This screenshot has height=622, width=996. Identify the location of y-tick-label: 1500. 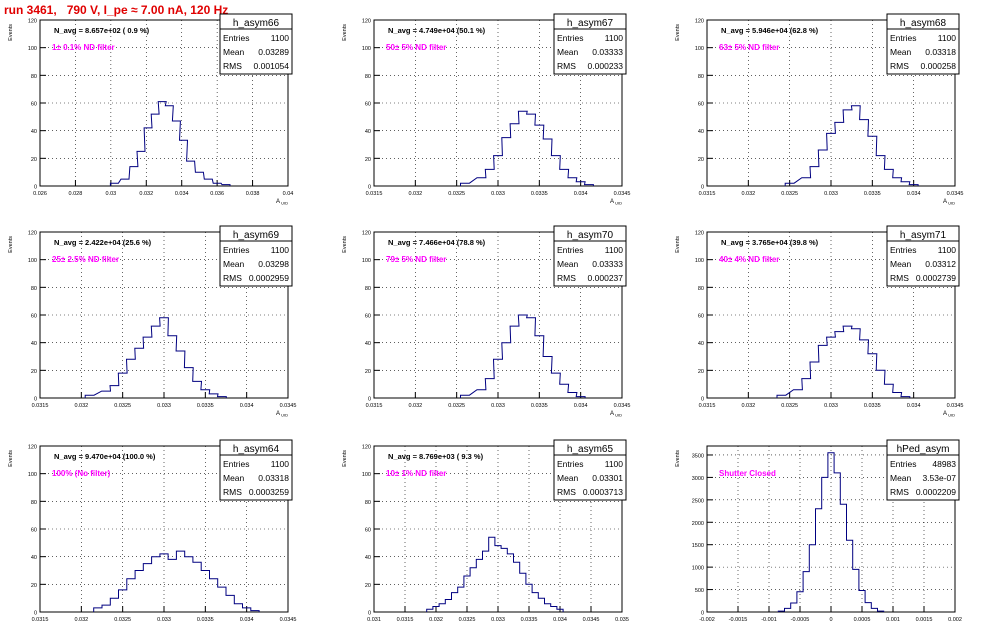
(698, 546).